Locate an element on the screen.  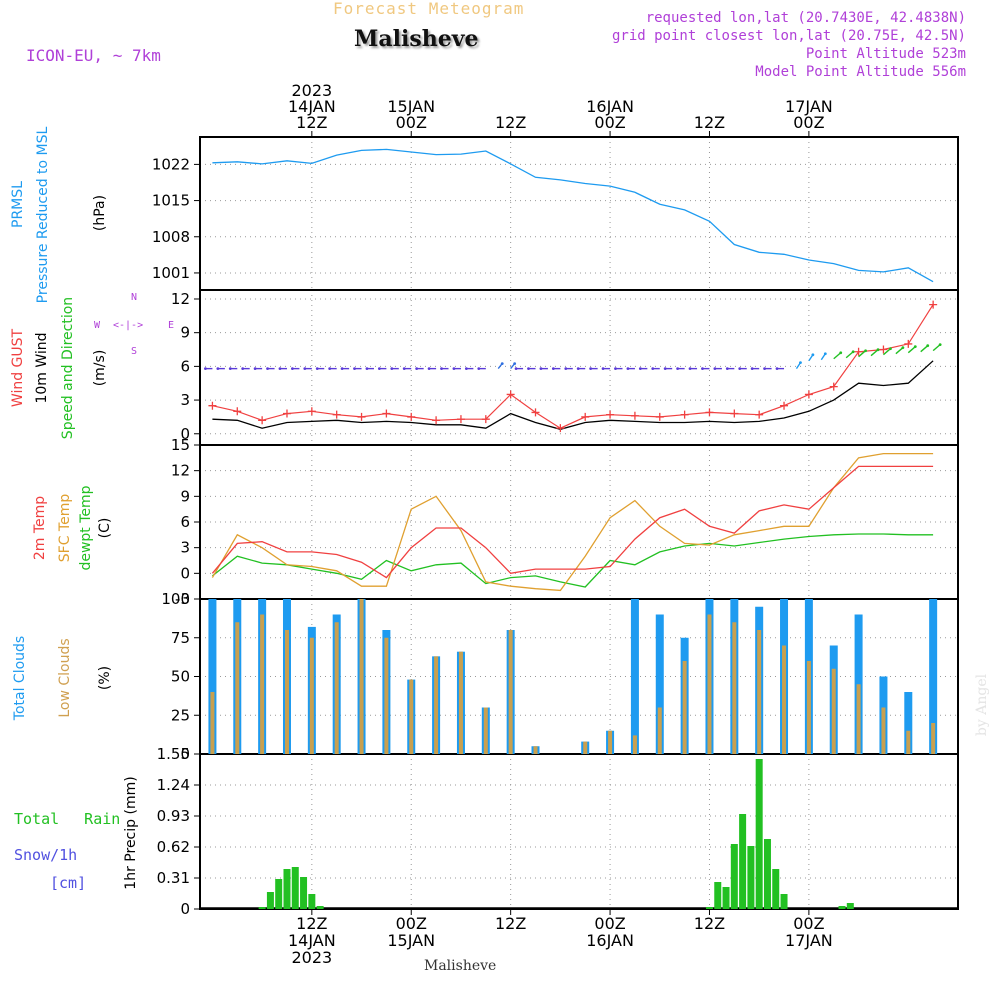
top-time-label: 2023 is located at coordinates (311, 90).